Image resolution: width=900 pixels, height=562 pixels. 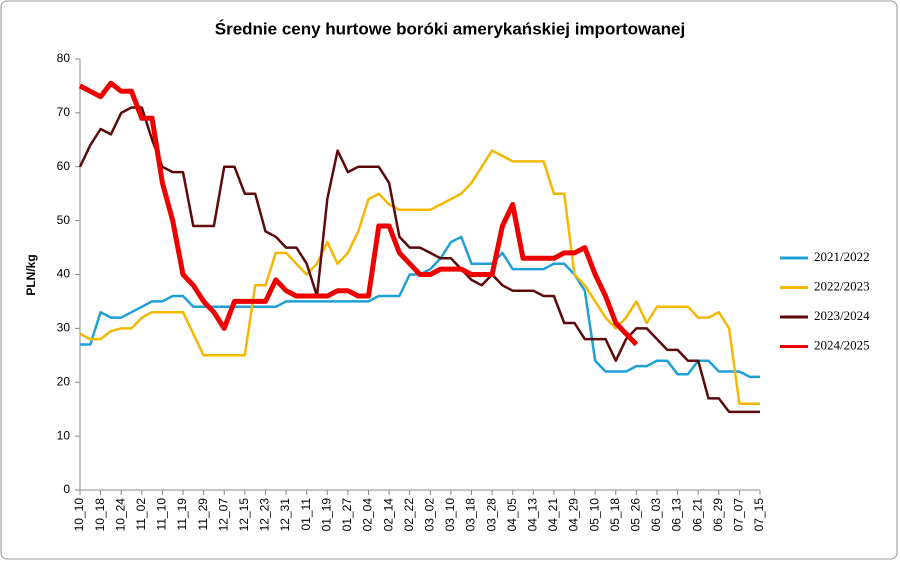 I want to click on x-tick-label: 12_15, so click(x=244, y=515).